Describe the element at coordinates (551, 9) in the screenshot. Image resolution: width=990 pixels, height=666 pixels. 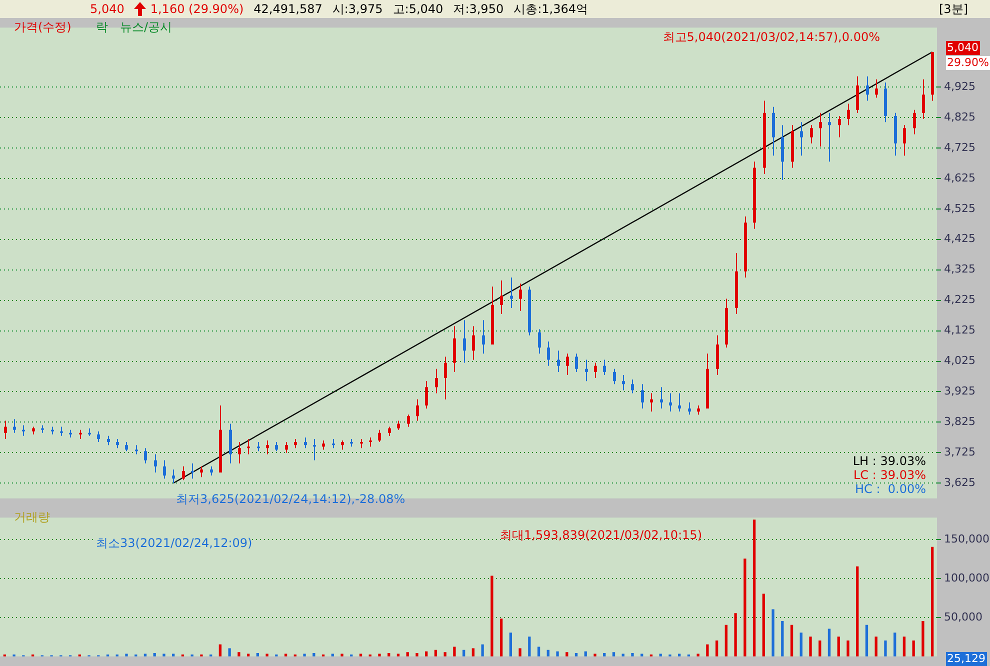
I see `text: 시총:1,364억` at that location.